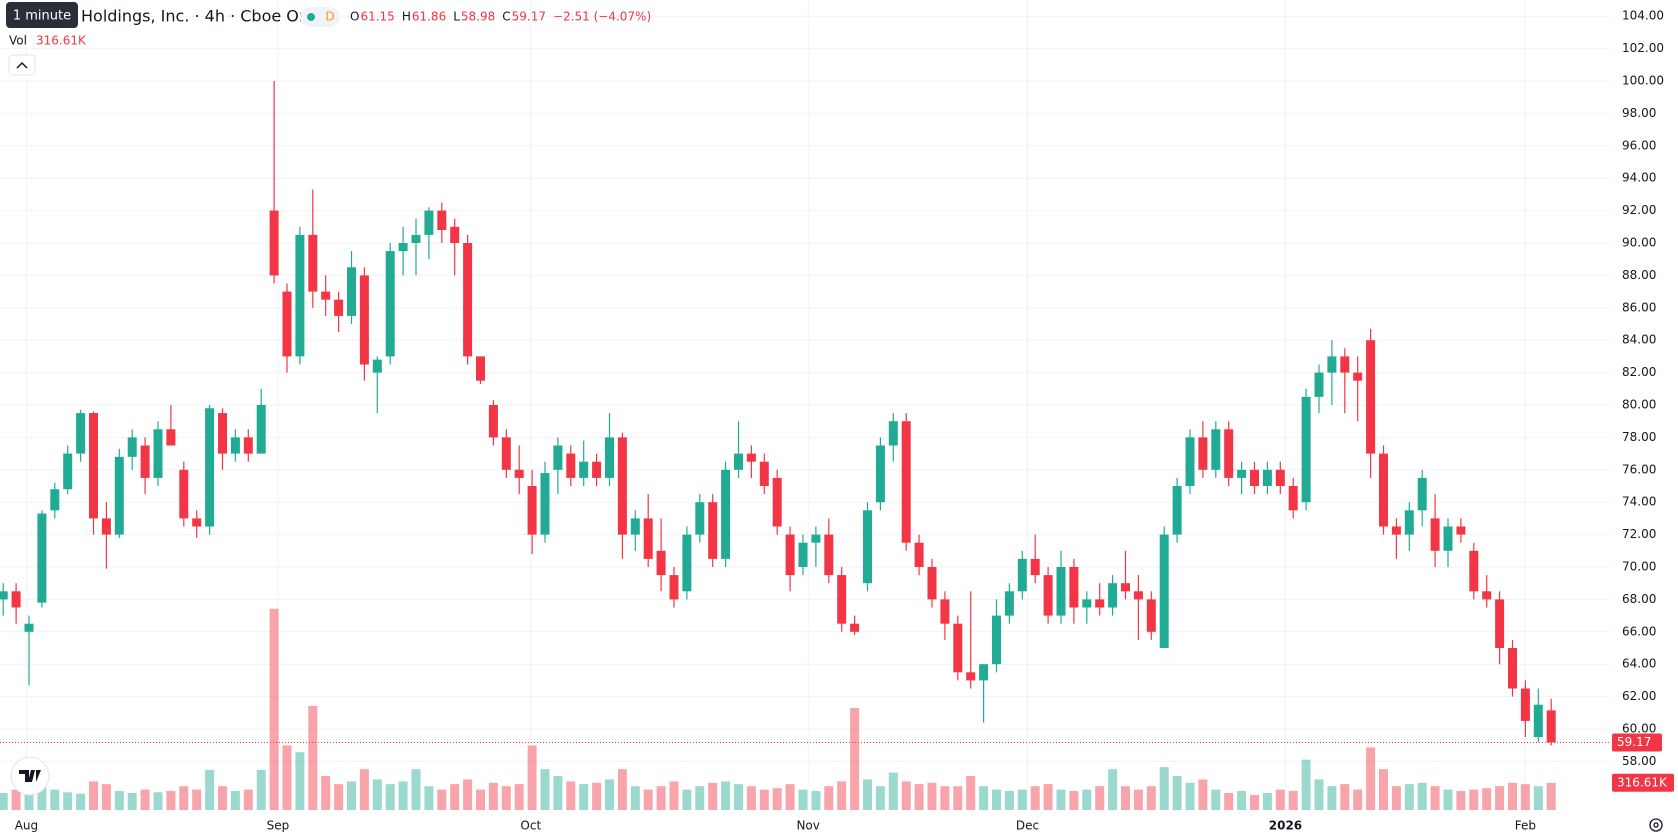 This screenshot has width=1678, height=835. I want to click on vol-value: 316.61K, so click(61, 41).